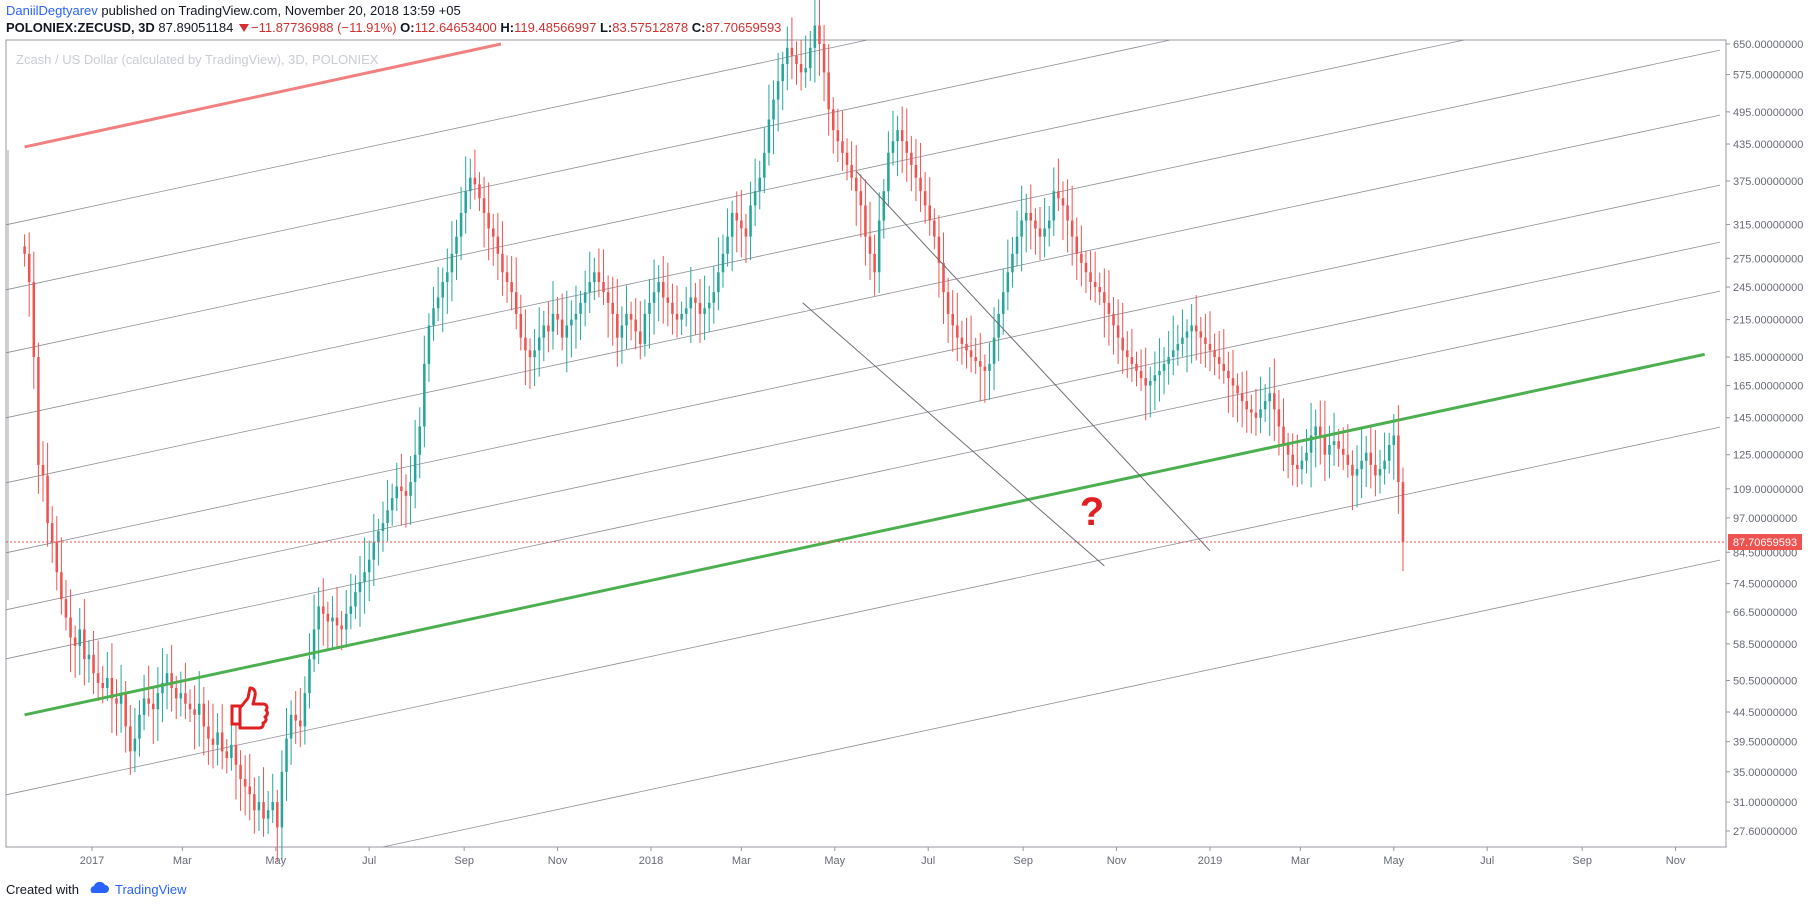 Image resolution: width=1817 pixels, height=909 pixels. Describe the element at coordinates (606, 27) in the screenshot. I see `low-label: L:` at that location.